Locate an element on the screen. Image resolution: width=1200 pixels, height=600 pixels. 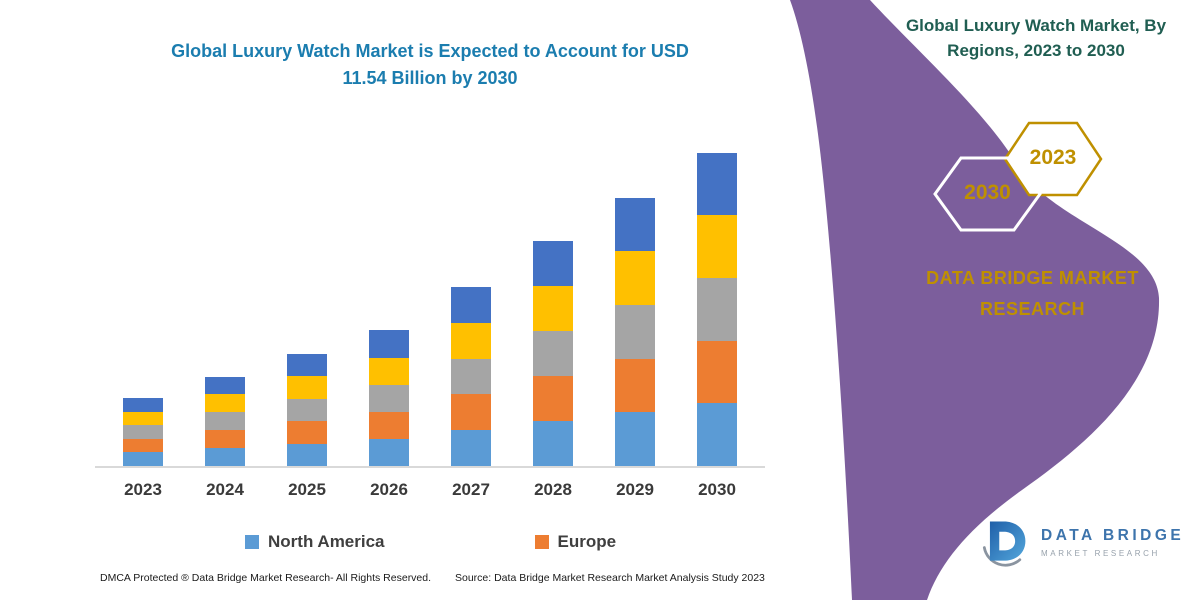
hexagon-2023-label: 2023 is located at coordinates (1053, 157).